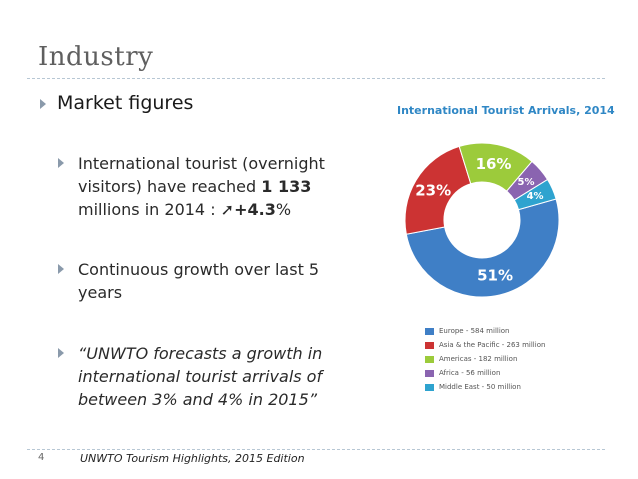  Describe the element at coordinates (96, 57) in the screenshot. I see `slide-title: Industry` at that location.